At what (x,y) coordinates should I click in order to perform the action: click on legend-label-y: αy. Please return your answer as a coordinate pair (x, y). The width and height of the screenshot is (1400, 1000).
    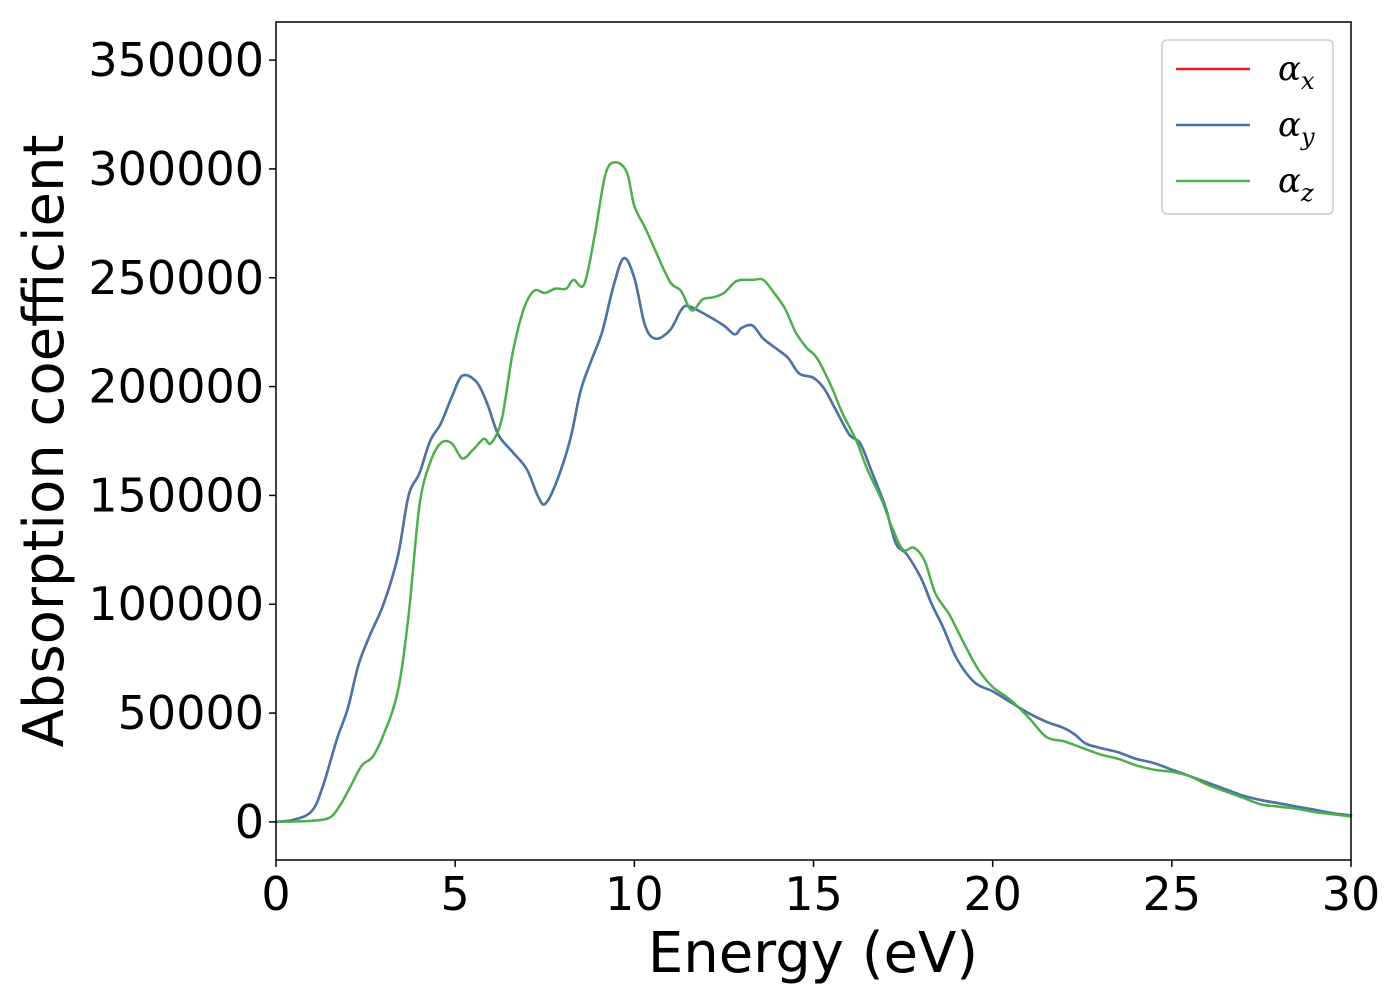
    Looking at the image, I should click on (1296, 128).